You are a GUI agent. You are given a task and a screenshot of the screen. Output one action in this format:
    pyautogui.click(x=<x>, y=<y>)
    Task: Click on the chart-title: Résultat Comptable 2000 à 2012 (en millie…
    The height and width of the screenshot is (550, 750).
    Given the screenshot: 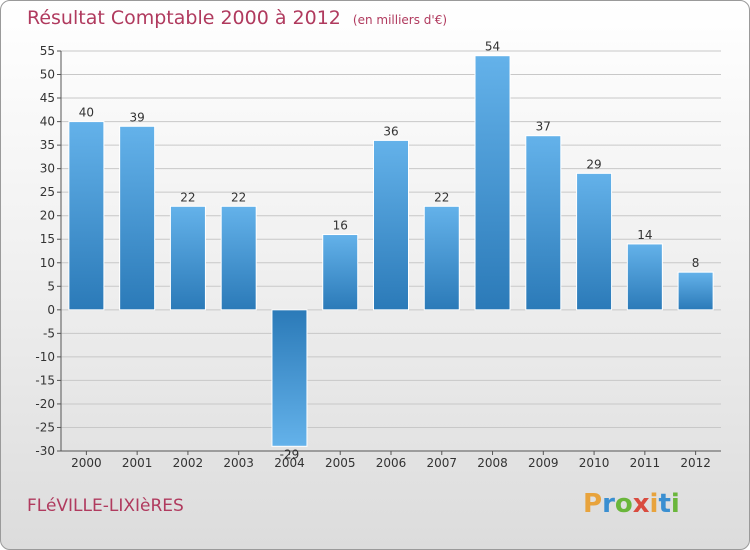 What is the action you would take?
    pyautogui.click(x=237, y=18)
    